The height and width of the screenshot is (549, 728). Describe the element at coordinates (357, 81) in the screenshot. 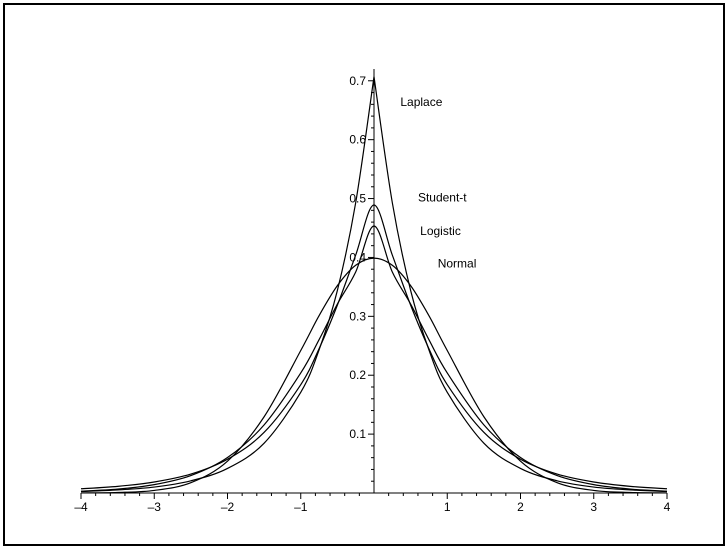

I see `y-tick-label: 0.7` at that location.